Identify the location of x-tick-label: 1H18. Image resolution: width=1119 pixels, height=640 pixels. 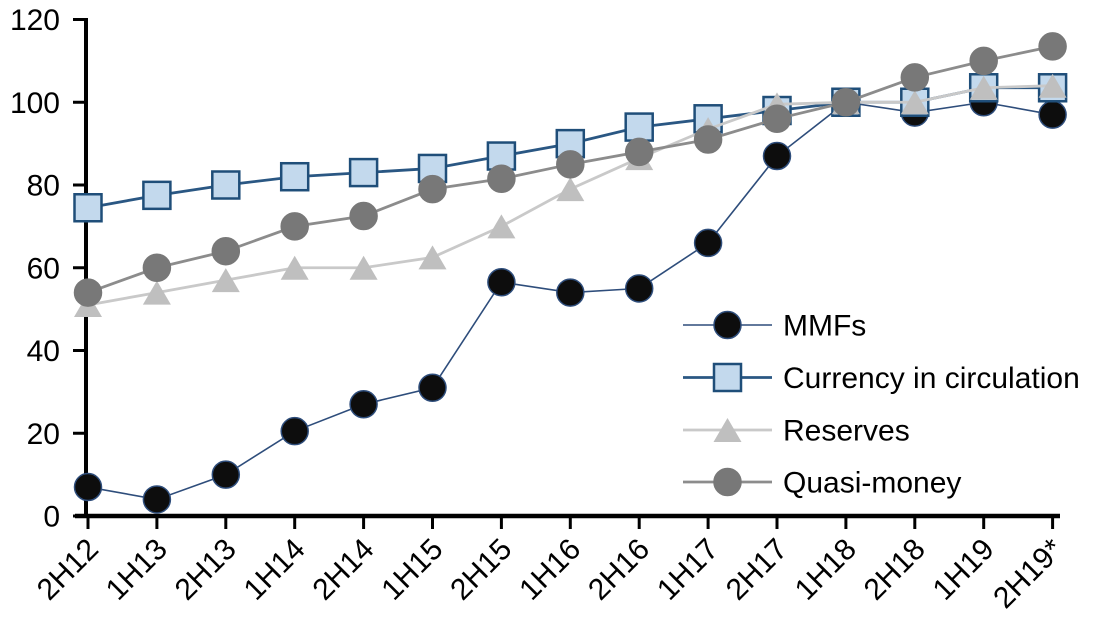
(826, 570).